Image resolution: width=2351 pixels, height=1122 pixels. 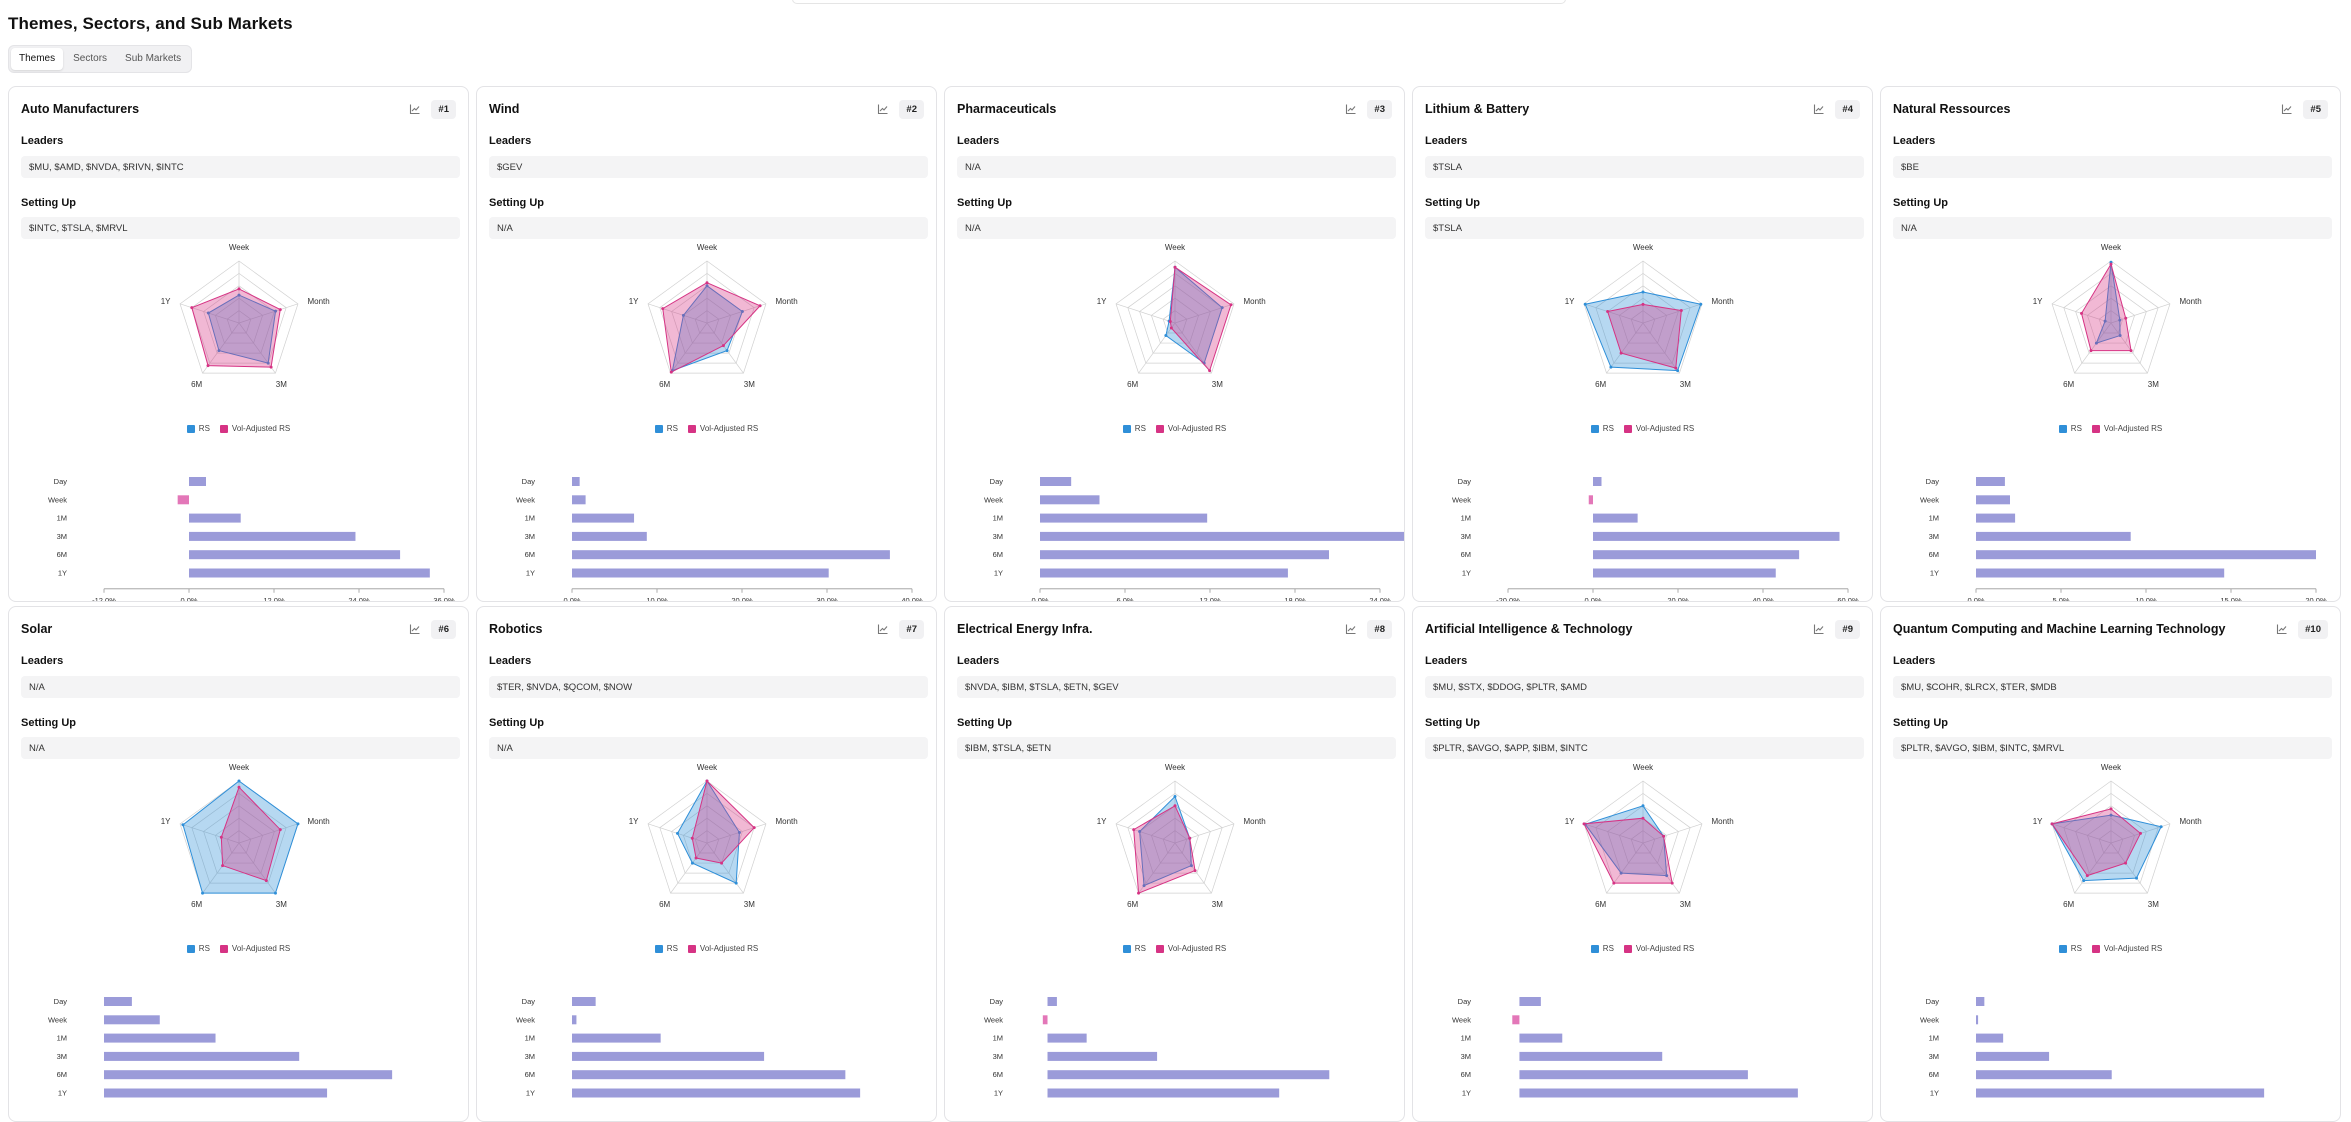 I want to click on bar-chart: Day Week 1M 3M 6M 1Y -12.0% 0.0% 12.0% 24.0% 36.0%, so click(x=251, y=539).